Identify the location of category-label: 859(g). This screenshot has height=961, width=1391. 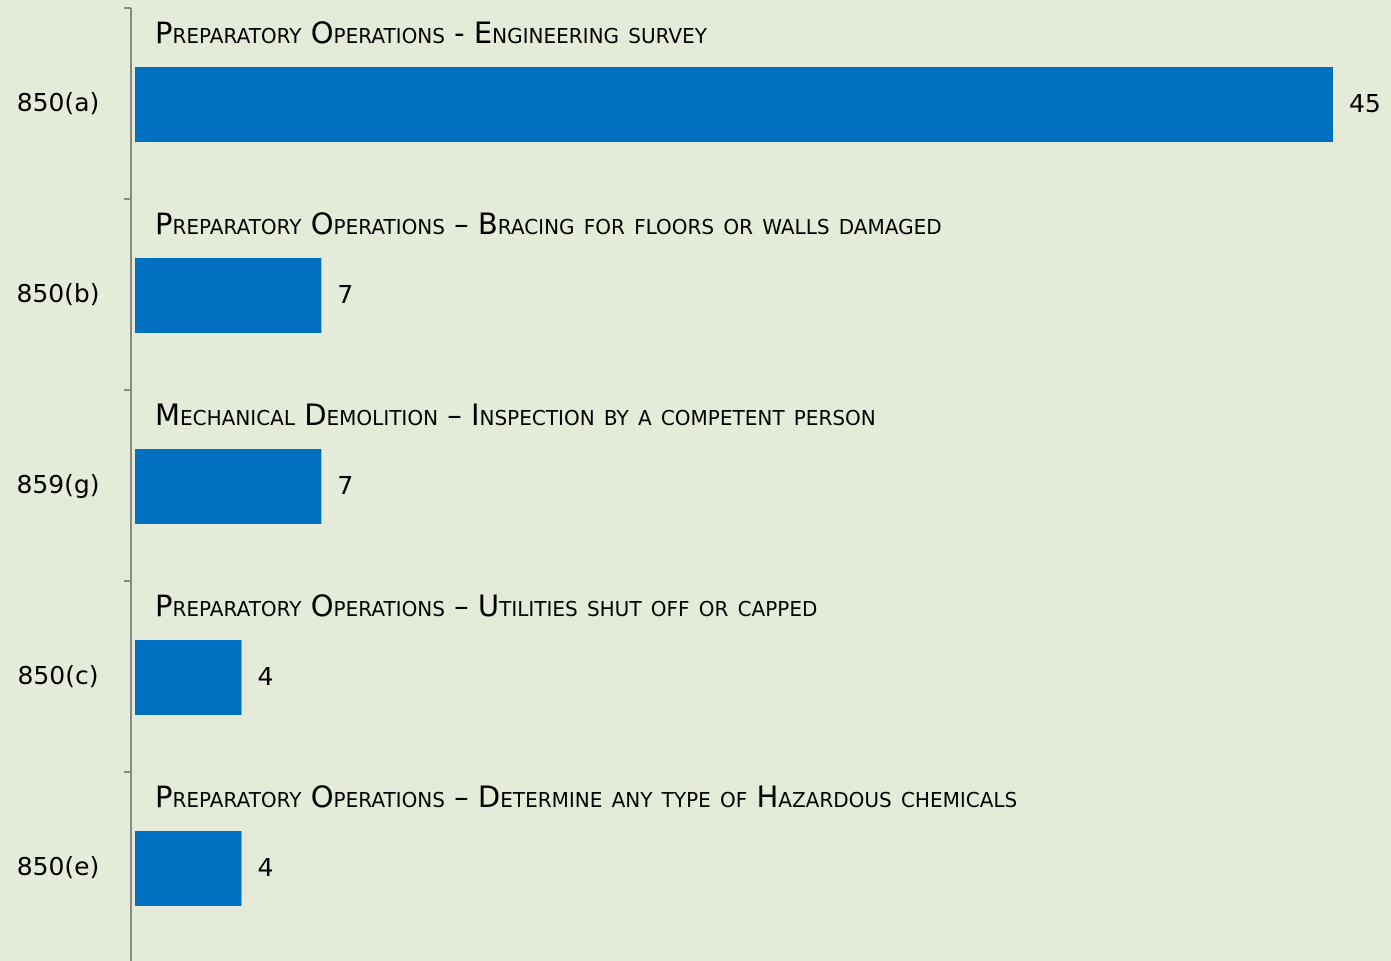
(57, 484).